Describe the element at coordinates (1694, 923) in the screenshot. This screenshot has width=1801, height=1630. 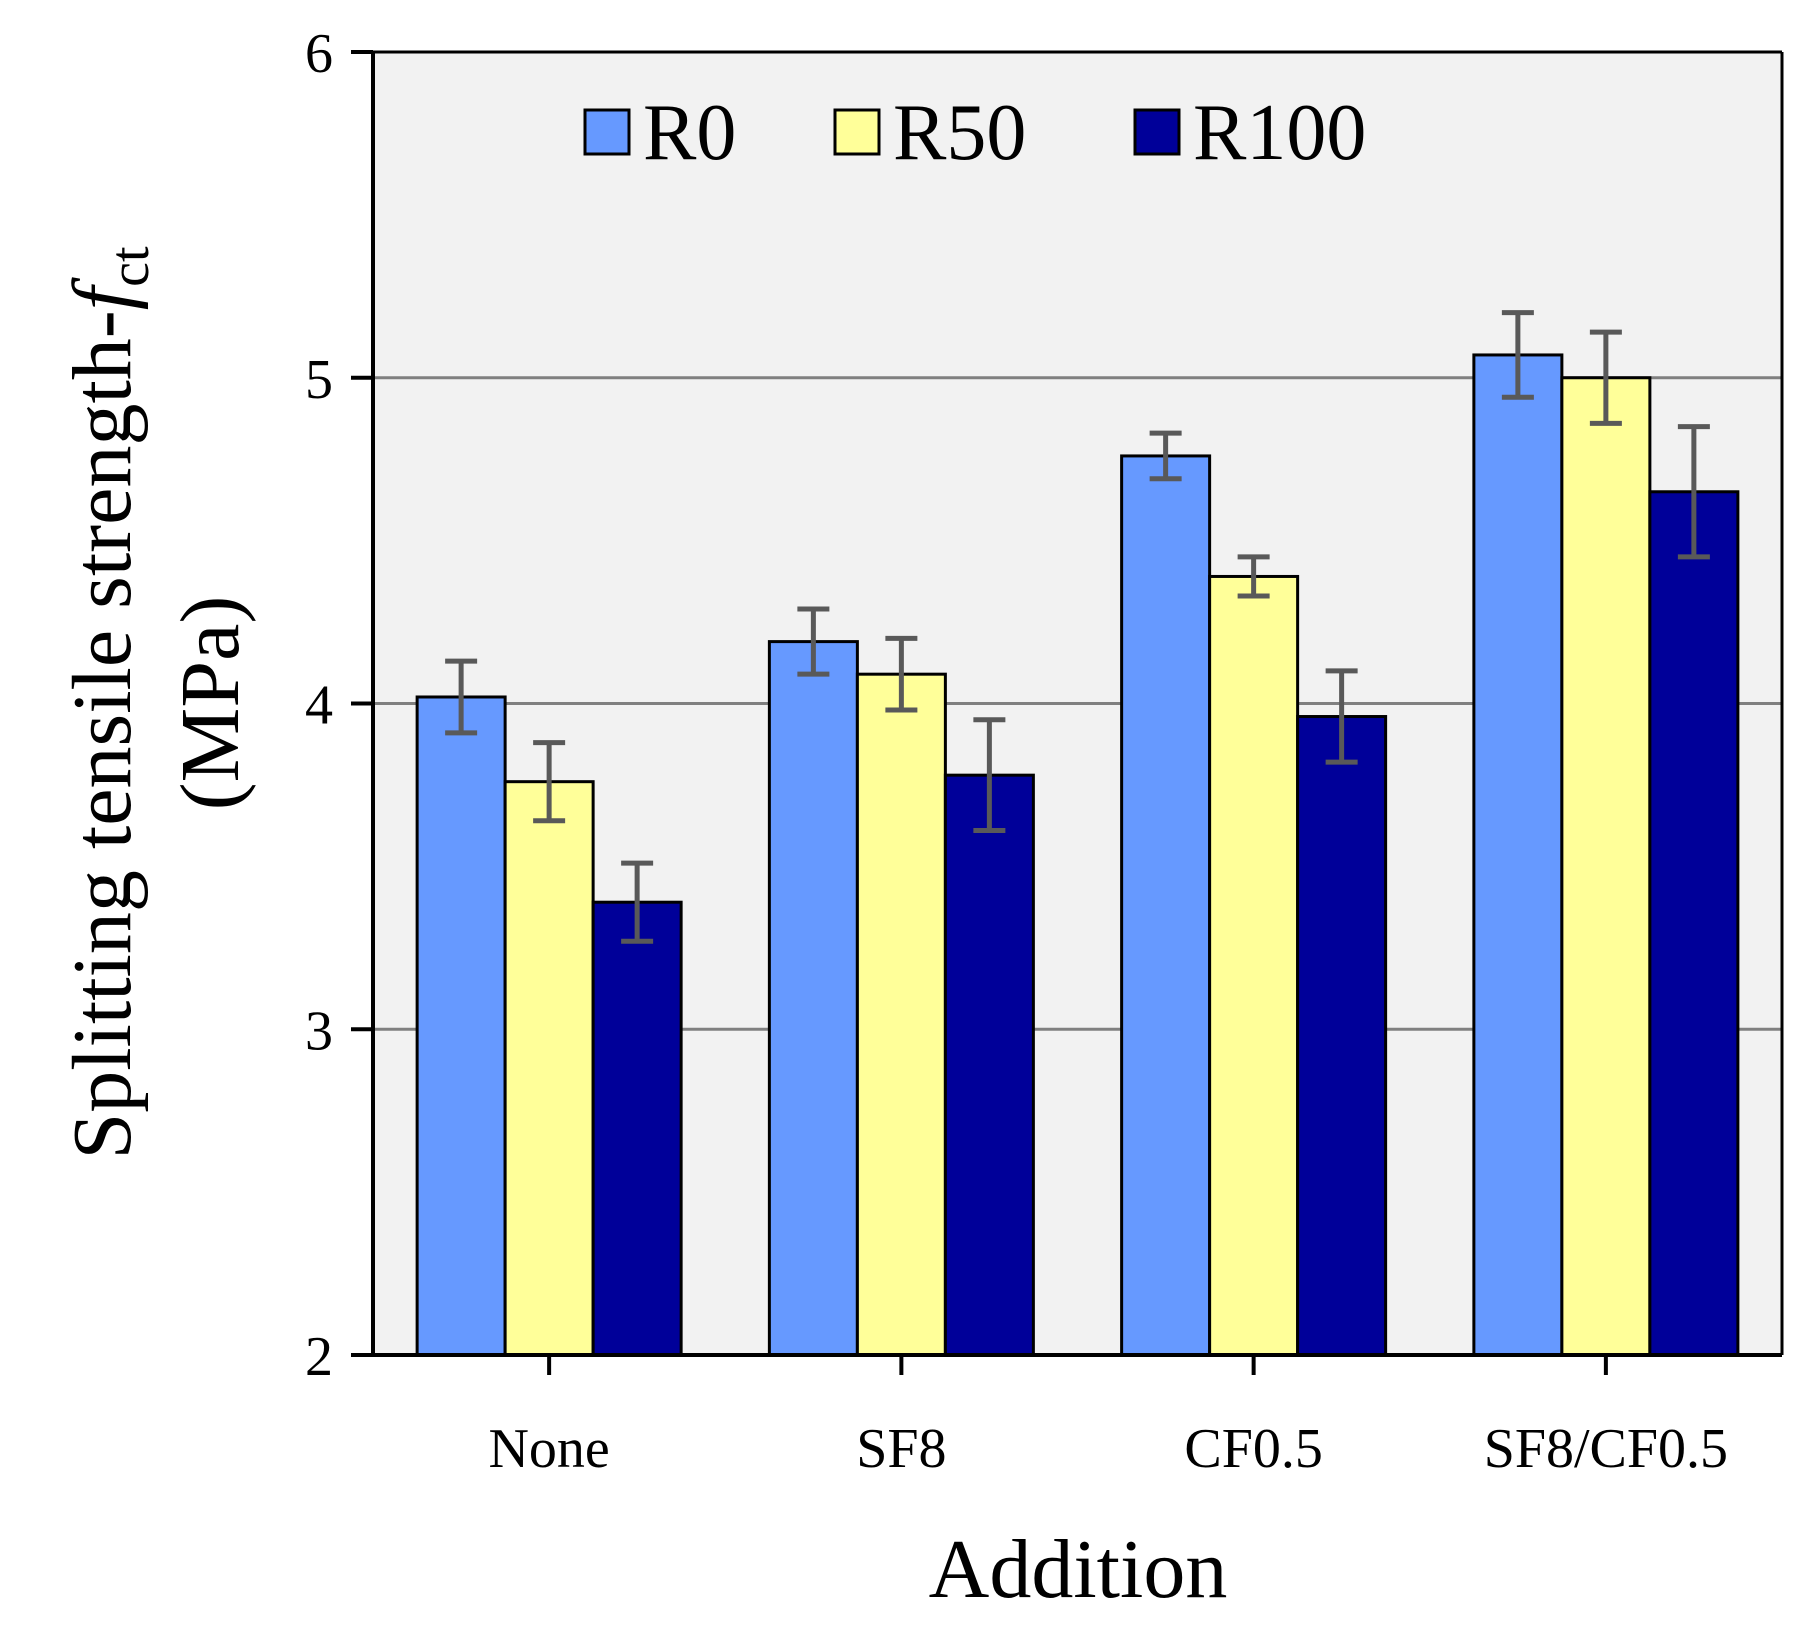
I see `bar-R100-SF8/CF0.5` at that location.